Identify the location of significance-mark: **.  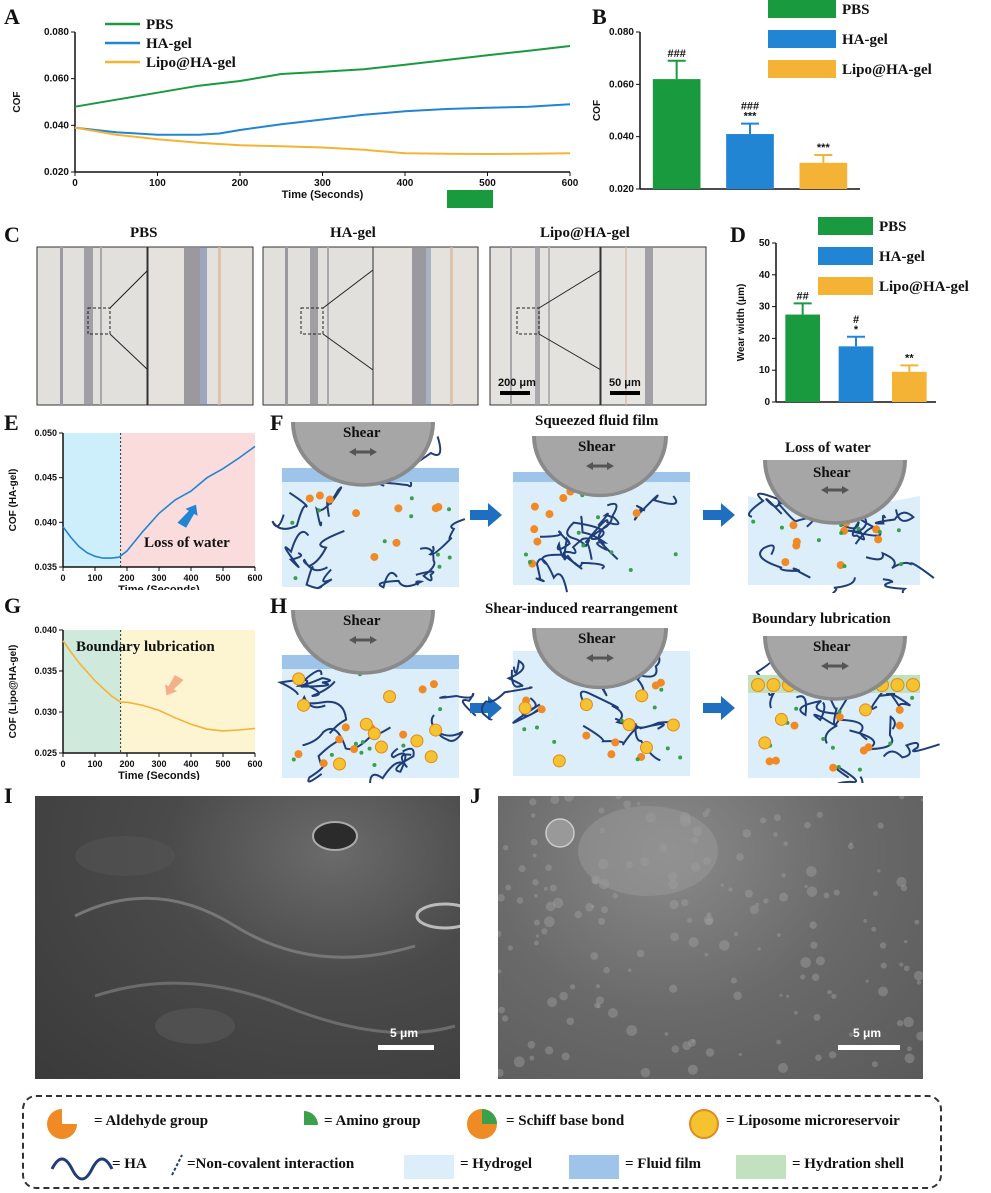
(909, 358).